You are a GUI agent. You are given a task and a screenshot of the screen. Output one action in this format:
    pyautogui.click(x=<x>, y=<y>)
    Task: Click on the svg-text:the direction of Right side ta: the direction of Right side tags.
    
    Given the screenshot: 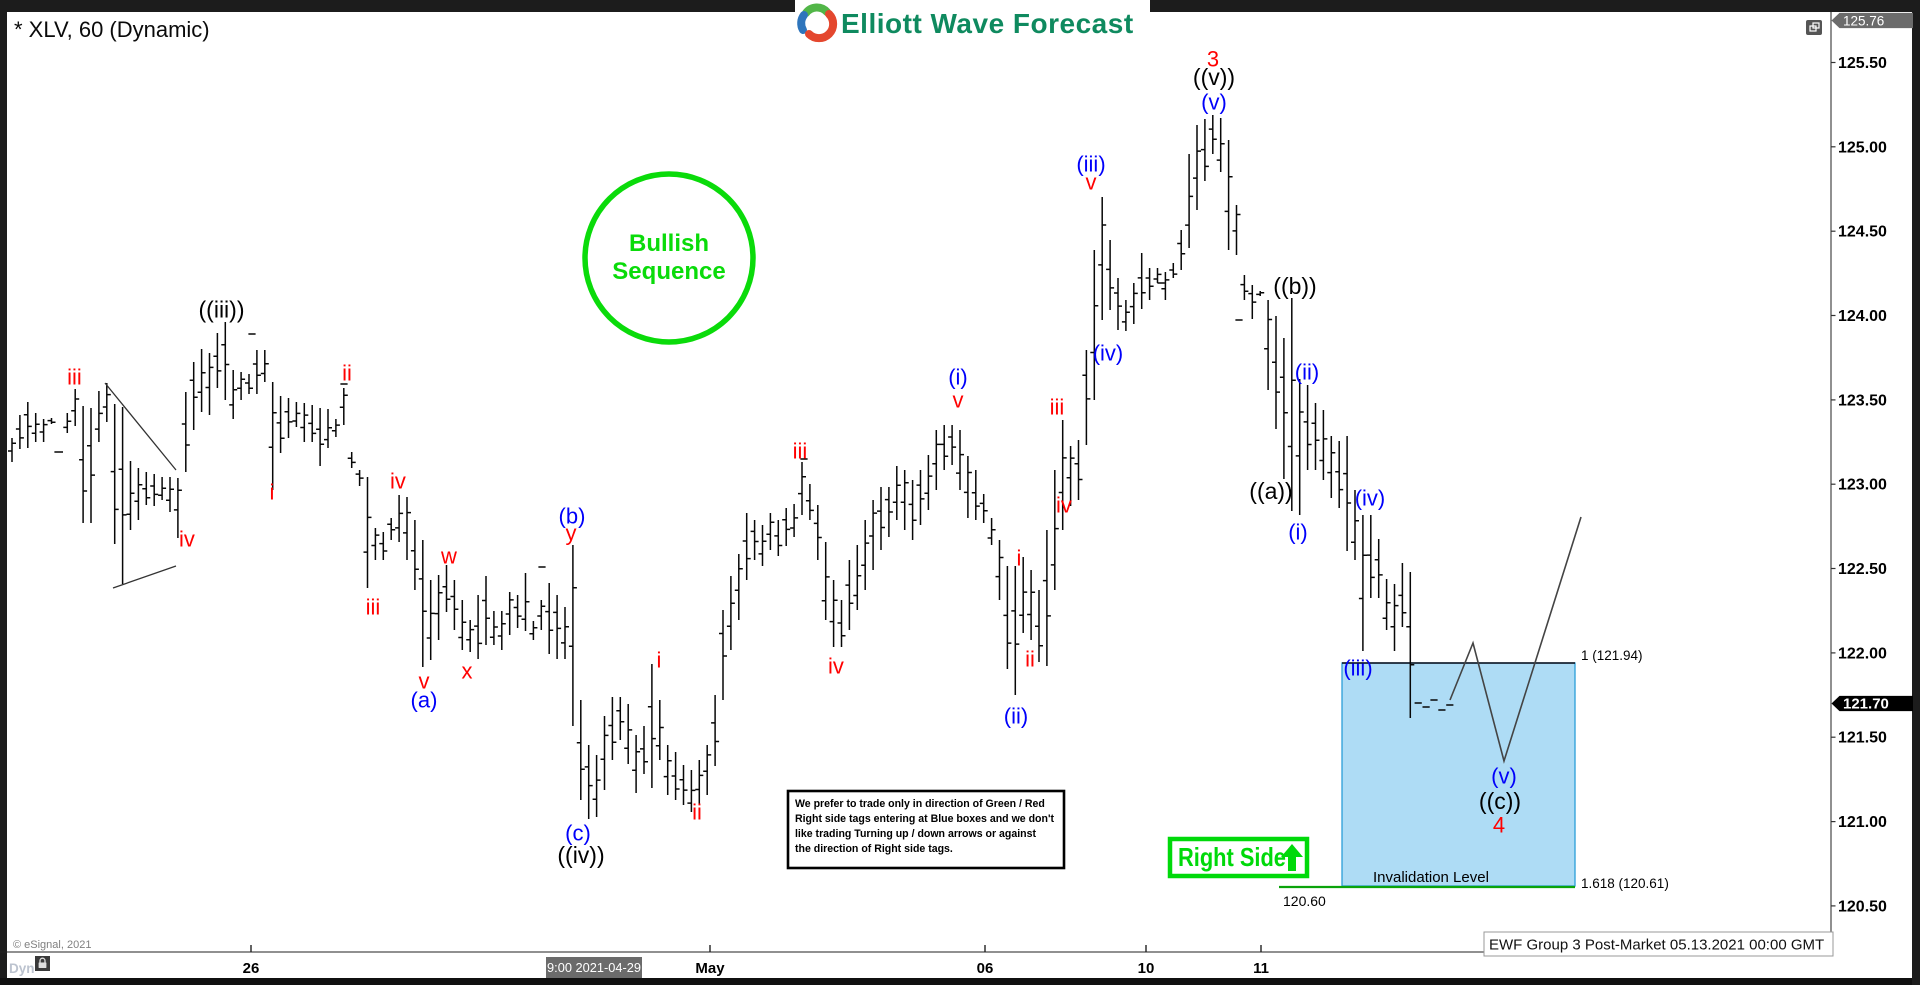 What is the action you would take?
    pyautogui.click(x=874, y=849)
    